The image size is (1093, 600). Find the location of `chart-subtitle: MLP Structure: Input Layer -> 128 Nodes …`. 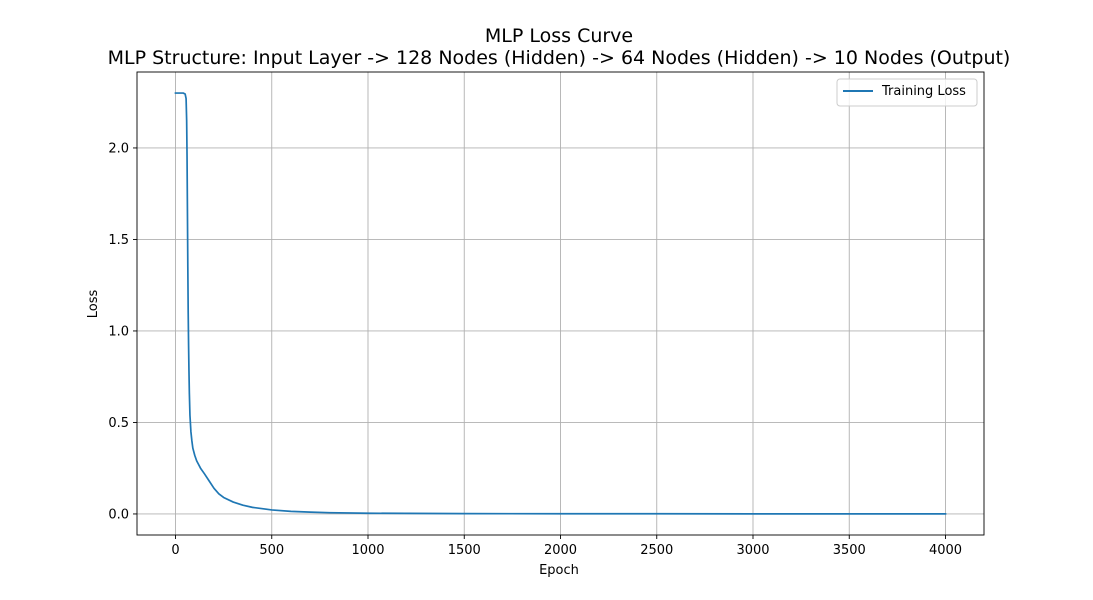

chart-subtitle: MLP Structure: Input Layer -> 128 Nodes … is located at coordinates (559, 58).